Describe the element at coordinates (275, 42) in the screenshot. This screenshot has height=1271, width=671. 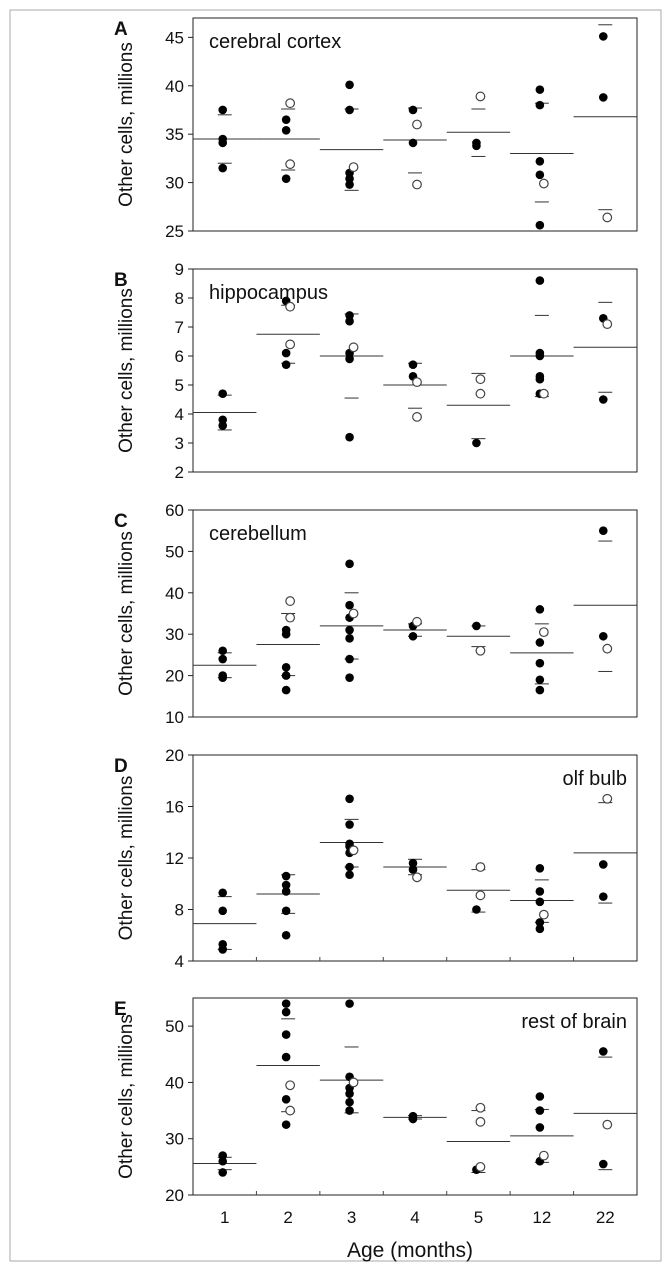
I see `panel-annotation: cerebral cortex` at that location.